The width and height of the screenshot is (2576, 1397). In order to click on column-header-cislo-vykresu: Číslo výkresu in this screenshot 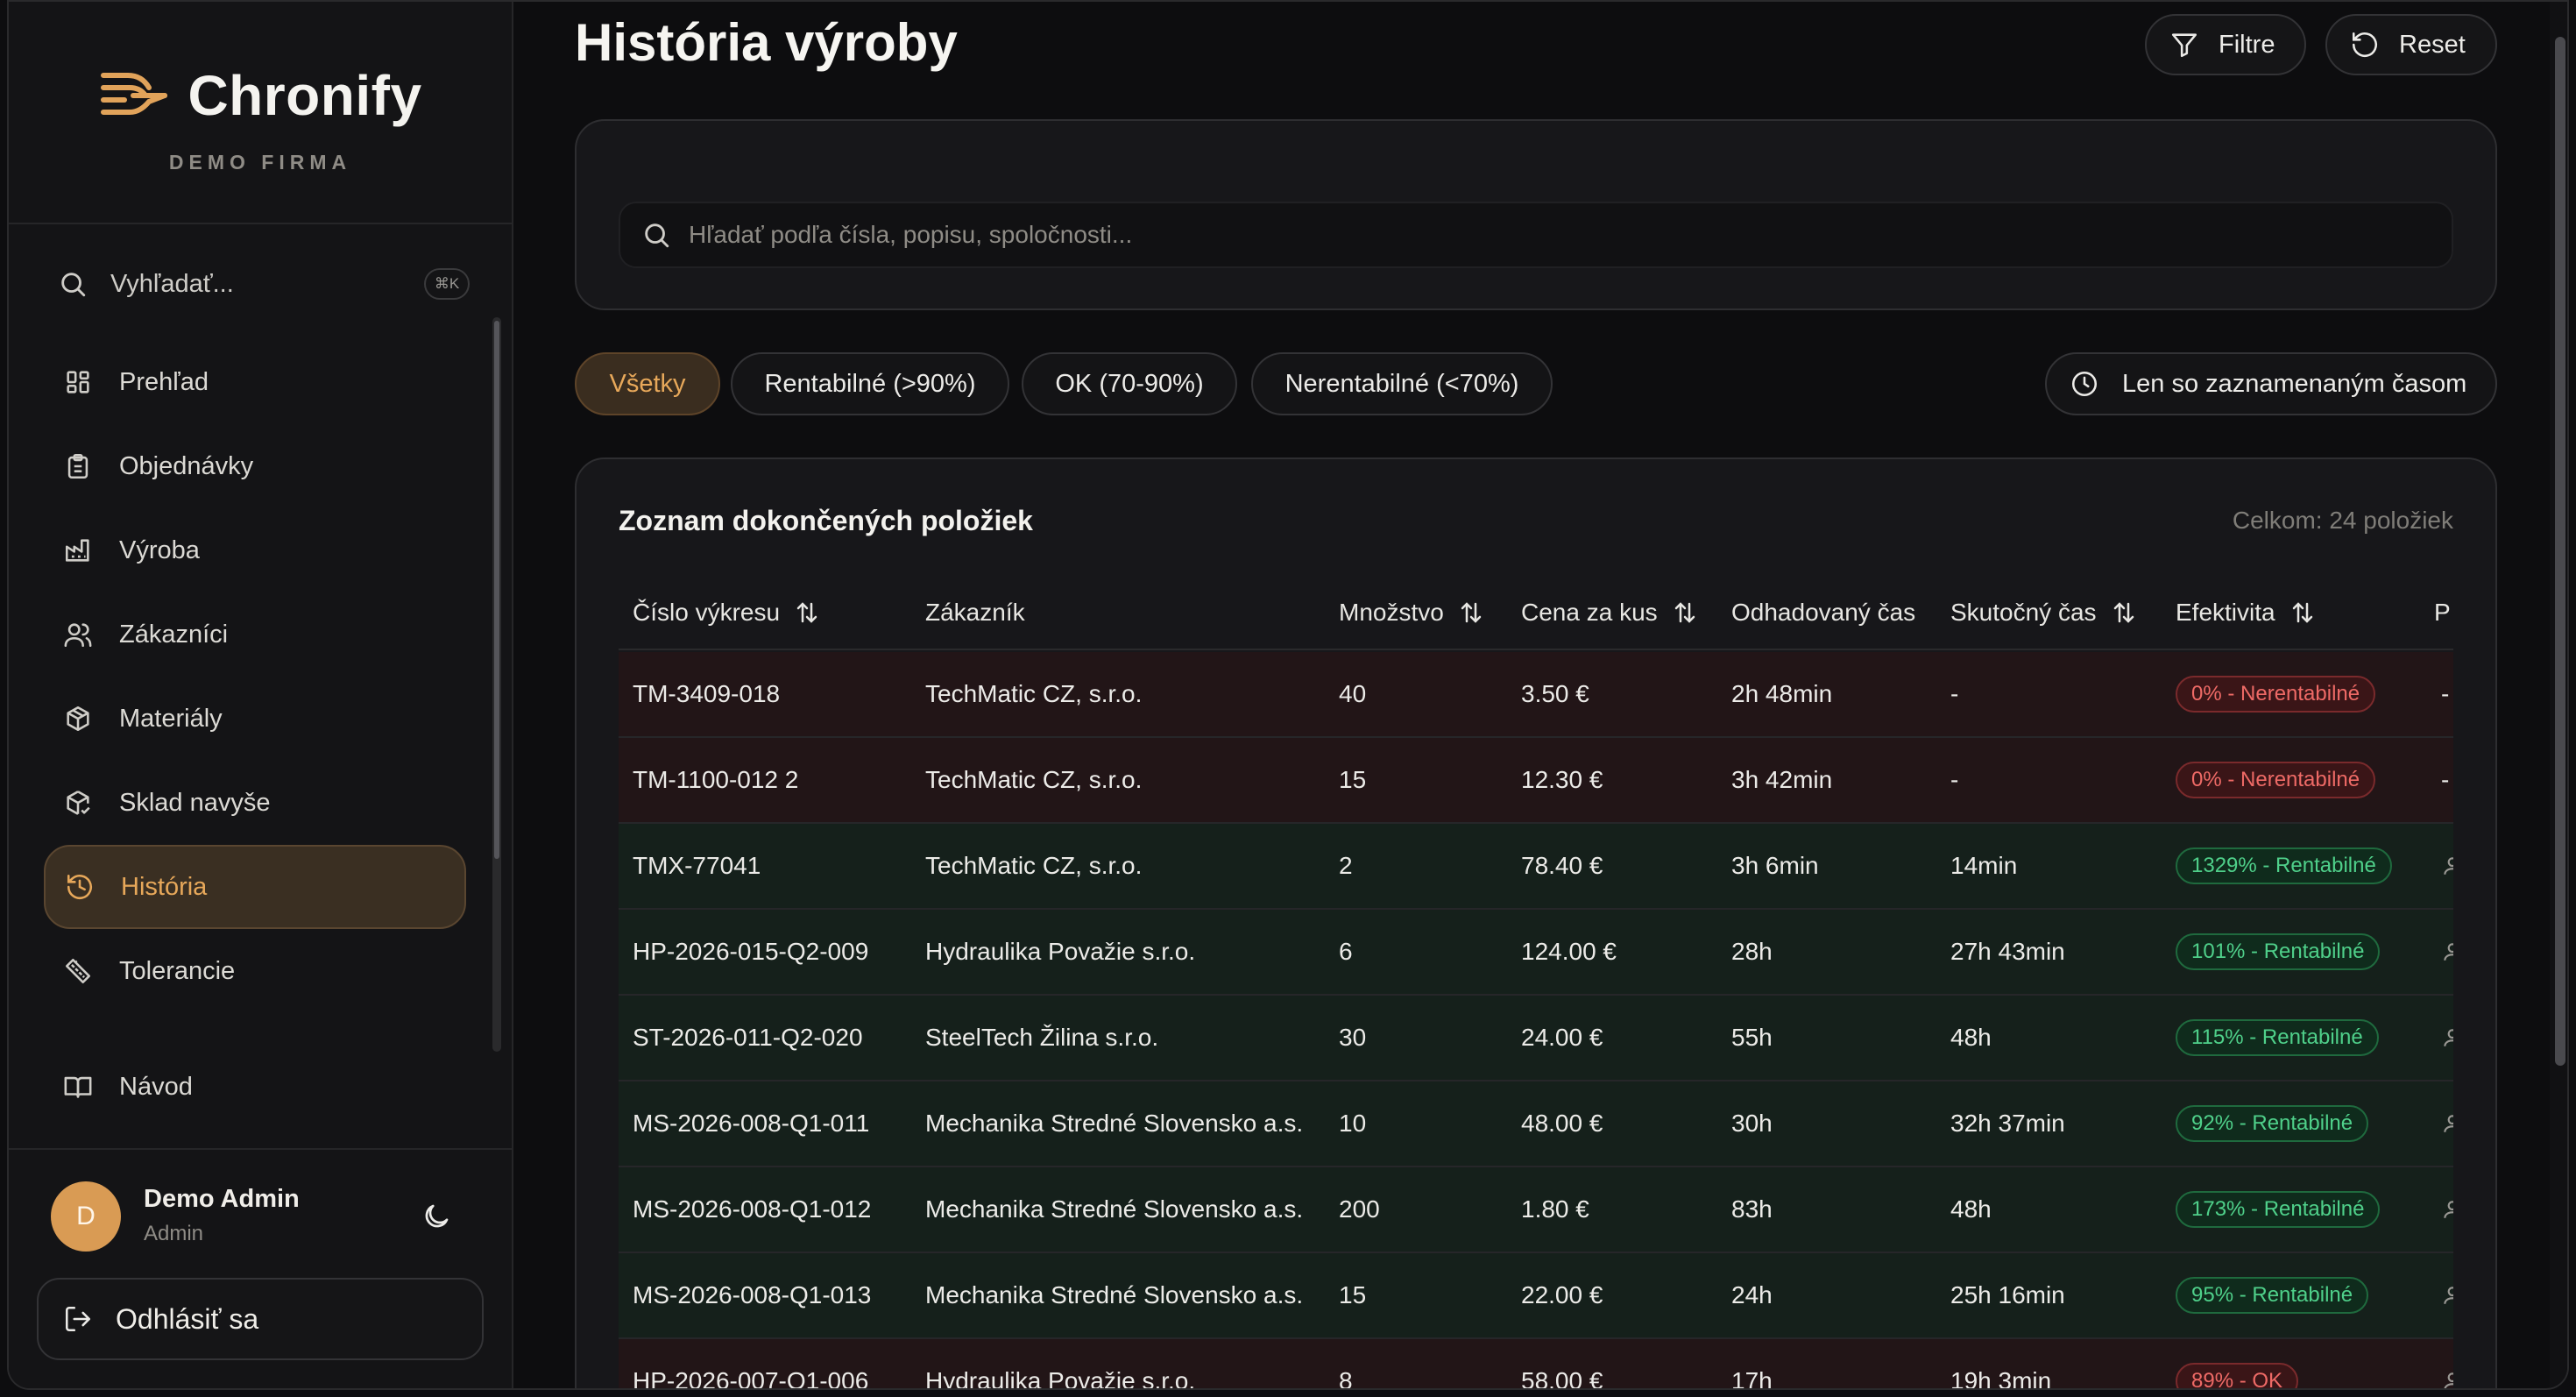, I will do `click(726, 613)`.